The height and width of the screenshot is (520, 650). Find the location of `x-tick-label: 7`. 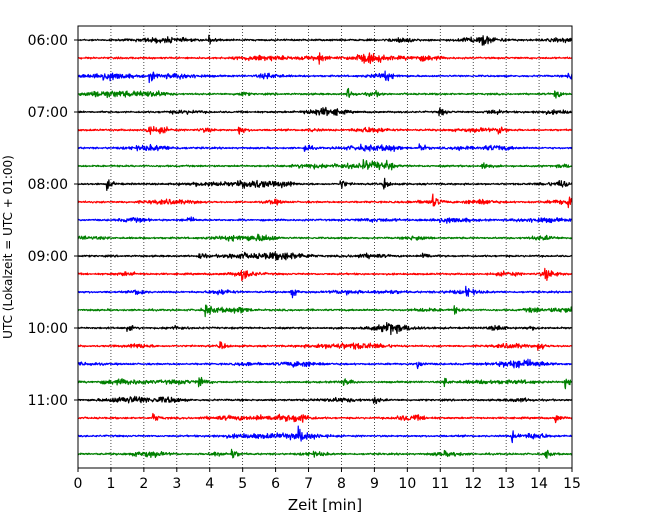

x-tick-label: 7 is located at coordinates (308, 484).